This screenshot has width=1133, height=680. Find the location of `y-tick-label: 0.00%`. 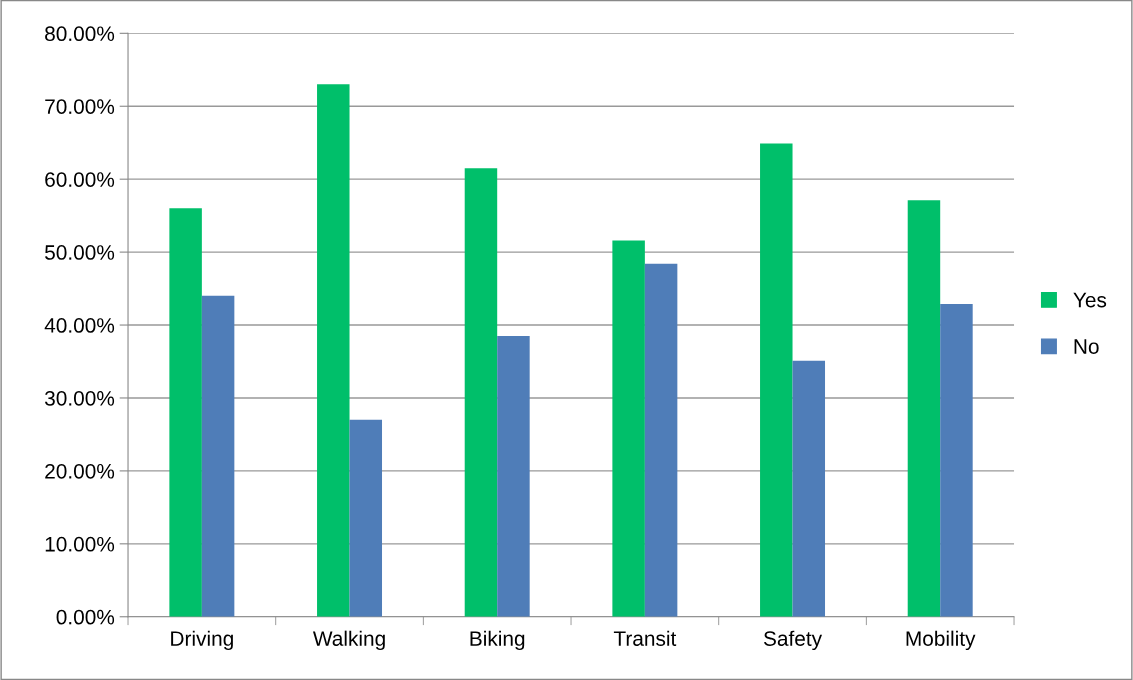

y-tick-label: 0.00% is located at coordinates (85, 617).